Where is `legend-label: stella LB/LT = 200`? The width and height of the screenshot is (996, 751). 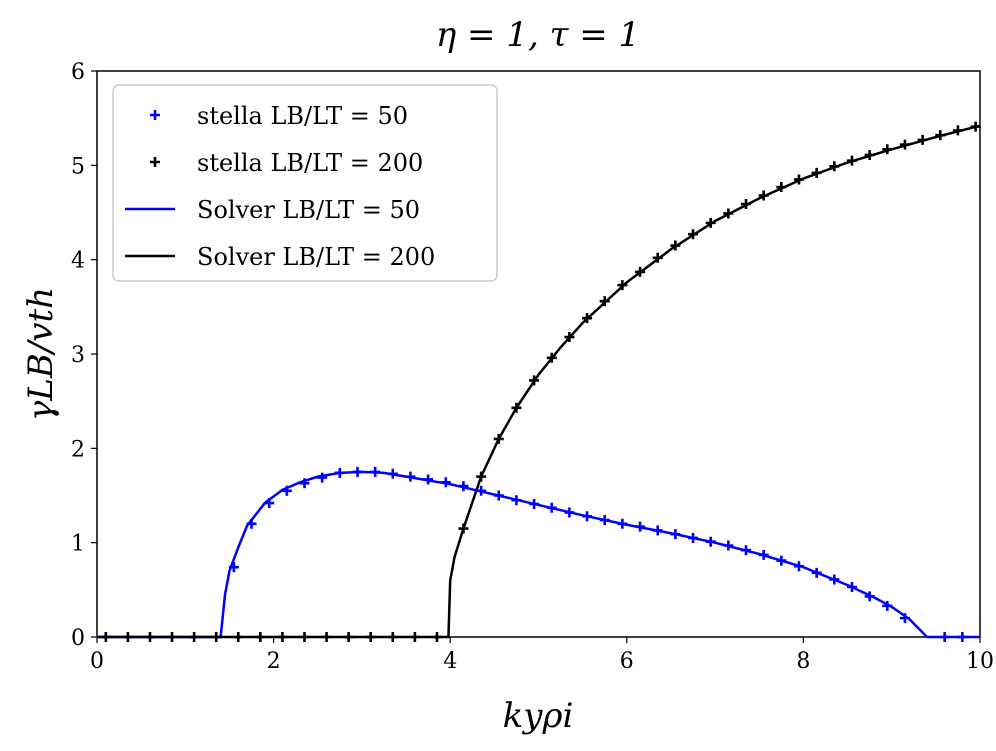 legend-label: stella LB/LT = 200 is located at coordinates (310, 163).